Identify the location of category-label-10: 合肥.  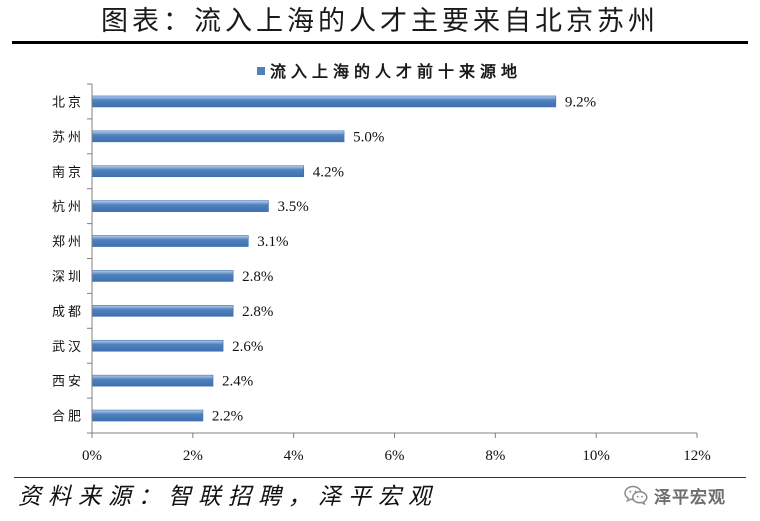
(68, 417).